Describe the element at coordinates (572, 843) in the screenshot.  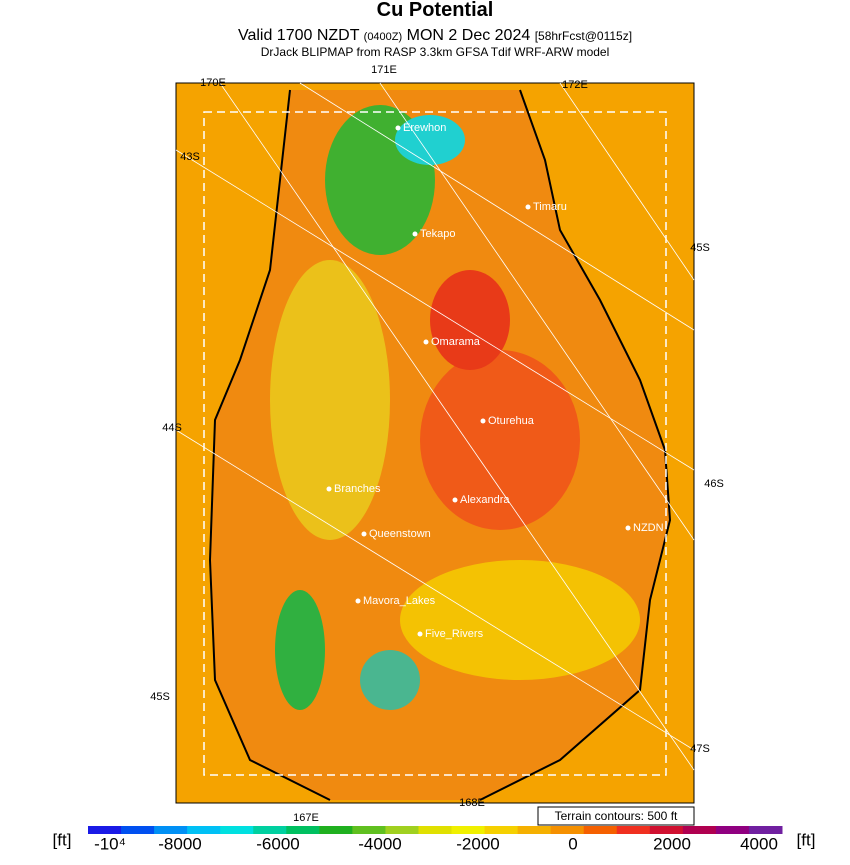
I see `colorbar-label: 0` at that location.